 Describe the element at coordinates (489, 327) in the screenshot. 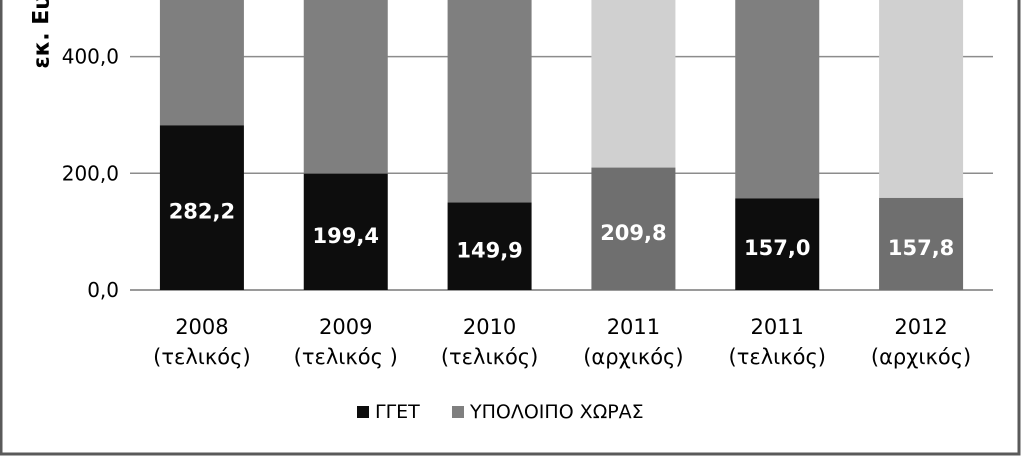

I see `x-tick-label-year: 2010` at that location.